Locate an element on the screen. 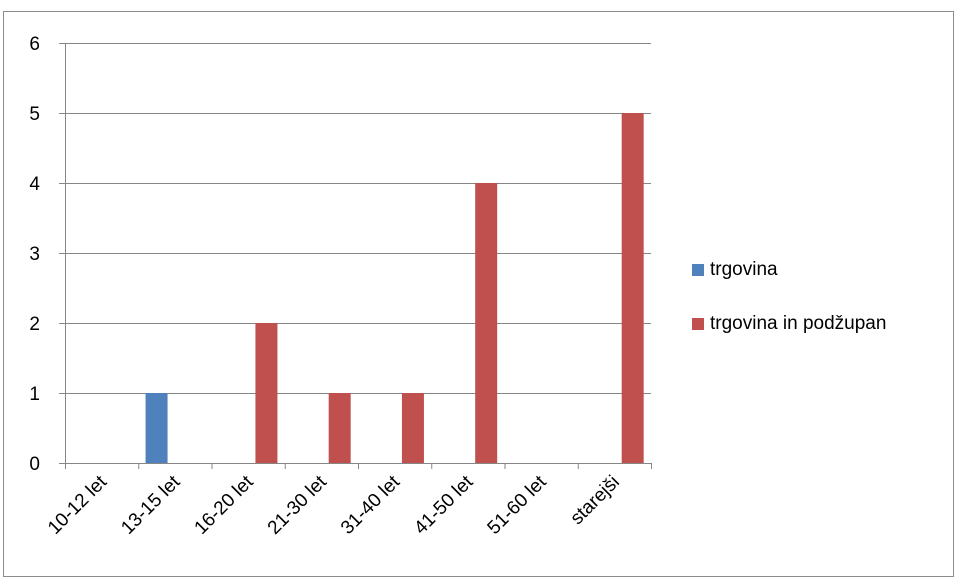 Image resolution: width=957 pixels, height=581 pixels. legend-swatch-trgovina-in-podzupan is located at coordinates (698, 324).